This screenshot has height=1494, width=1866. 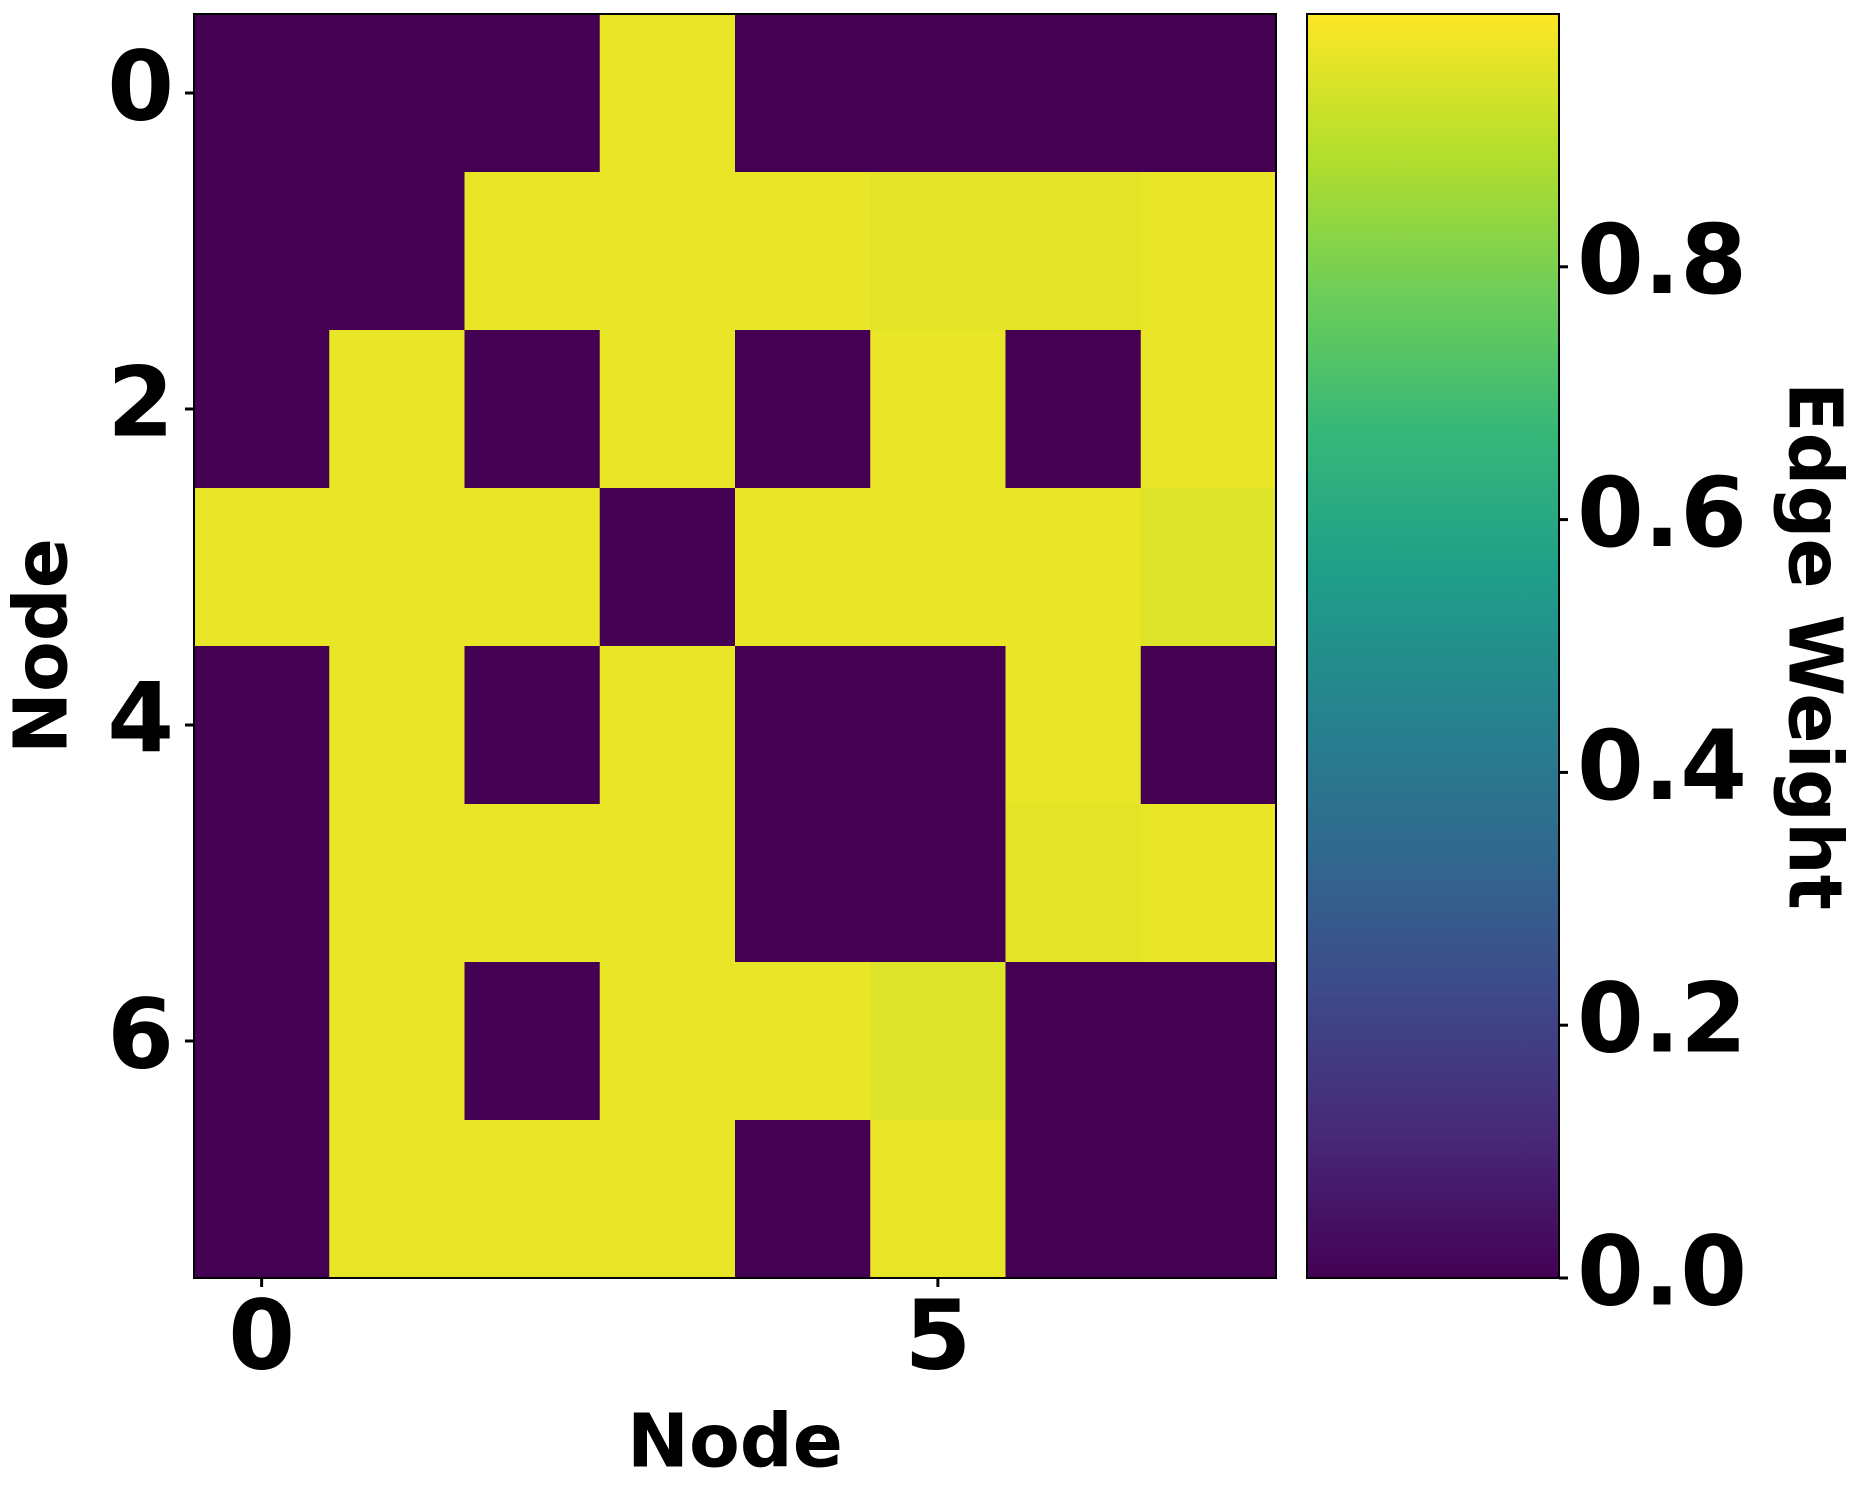 What do you see at coordinates (735, 1442) in the screenshot?
I see `x-axis-label: Node` at bounding box center [735, 1442].